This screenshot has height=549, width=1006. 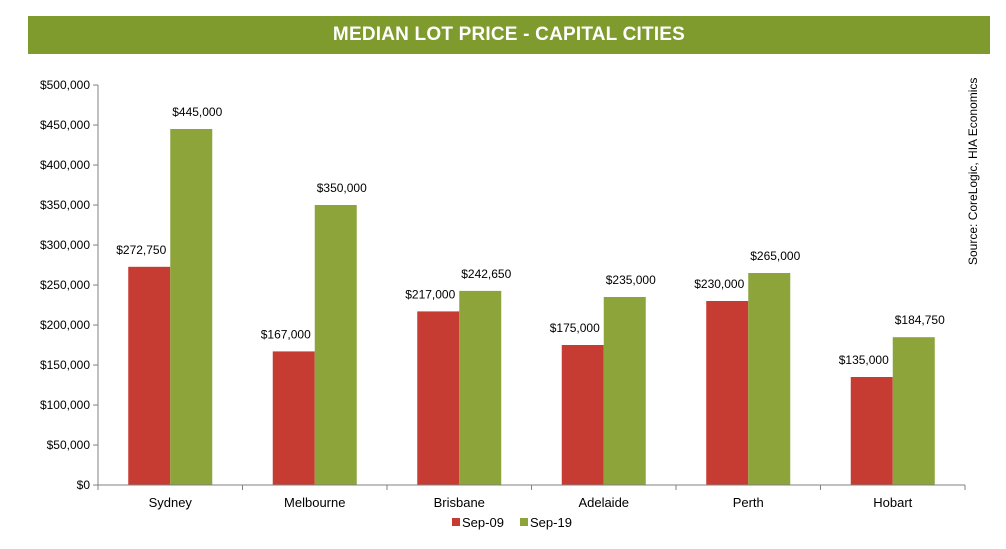 What do you see at coordinates (314, 502) in the screenshot?
I see `x-category-label: Melbourne` at bounding box center [314, 502].